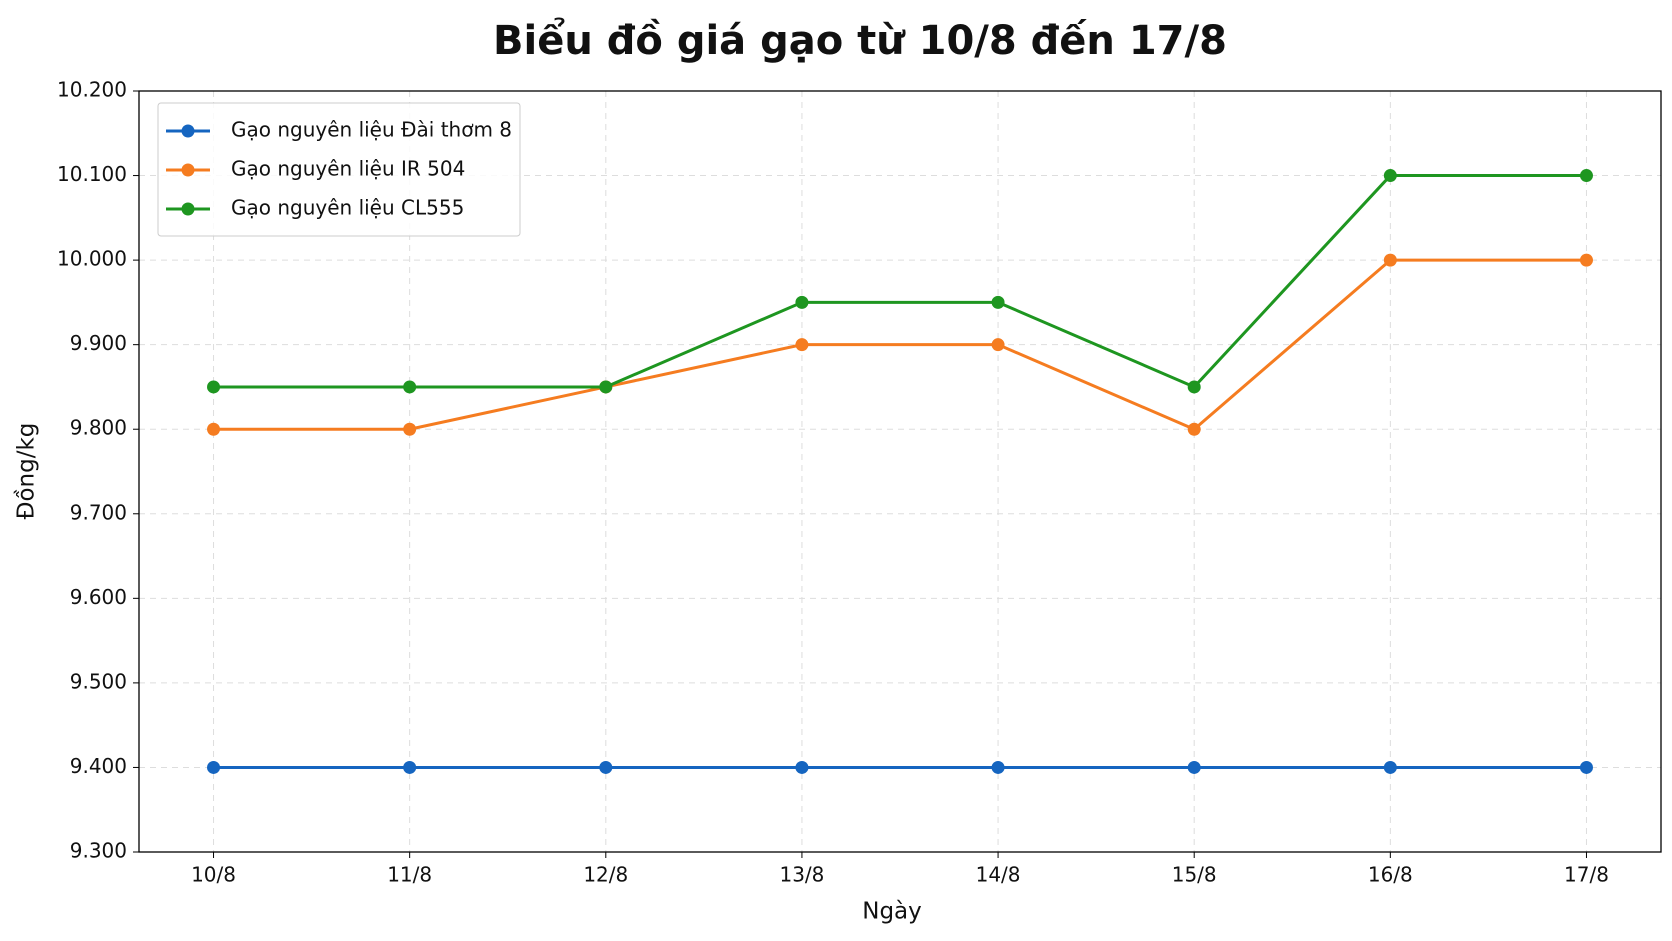 The height and width of the screenshot is (941, 1672). I want to click on y-tick-label: 9.500, so click(98, 681).